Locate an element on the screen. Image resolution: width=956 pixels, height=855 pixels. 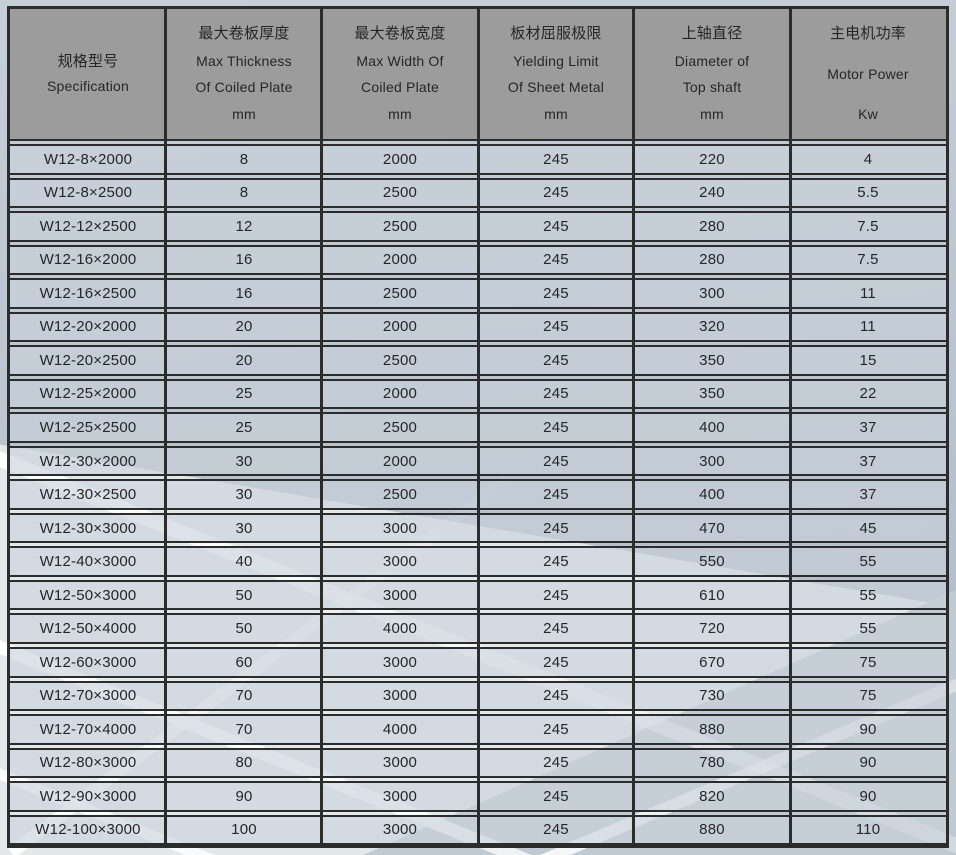
spec-model-cell: W12-50×3000 is located at coordinates (88, 595).